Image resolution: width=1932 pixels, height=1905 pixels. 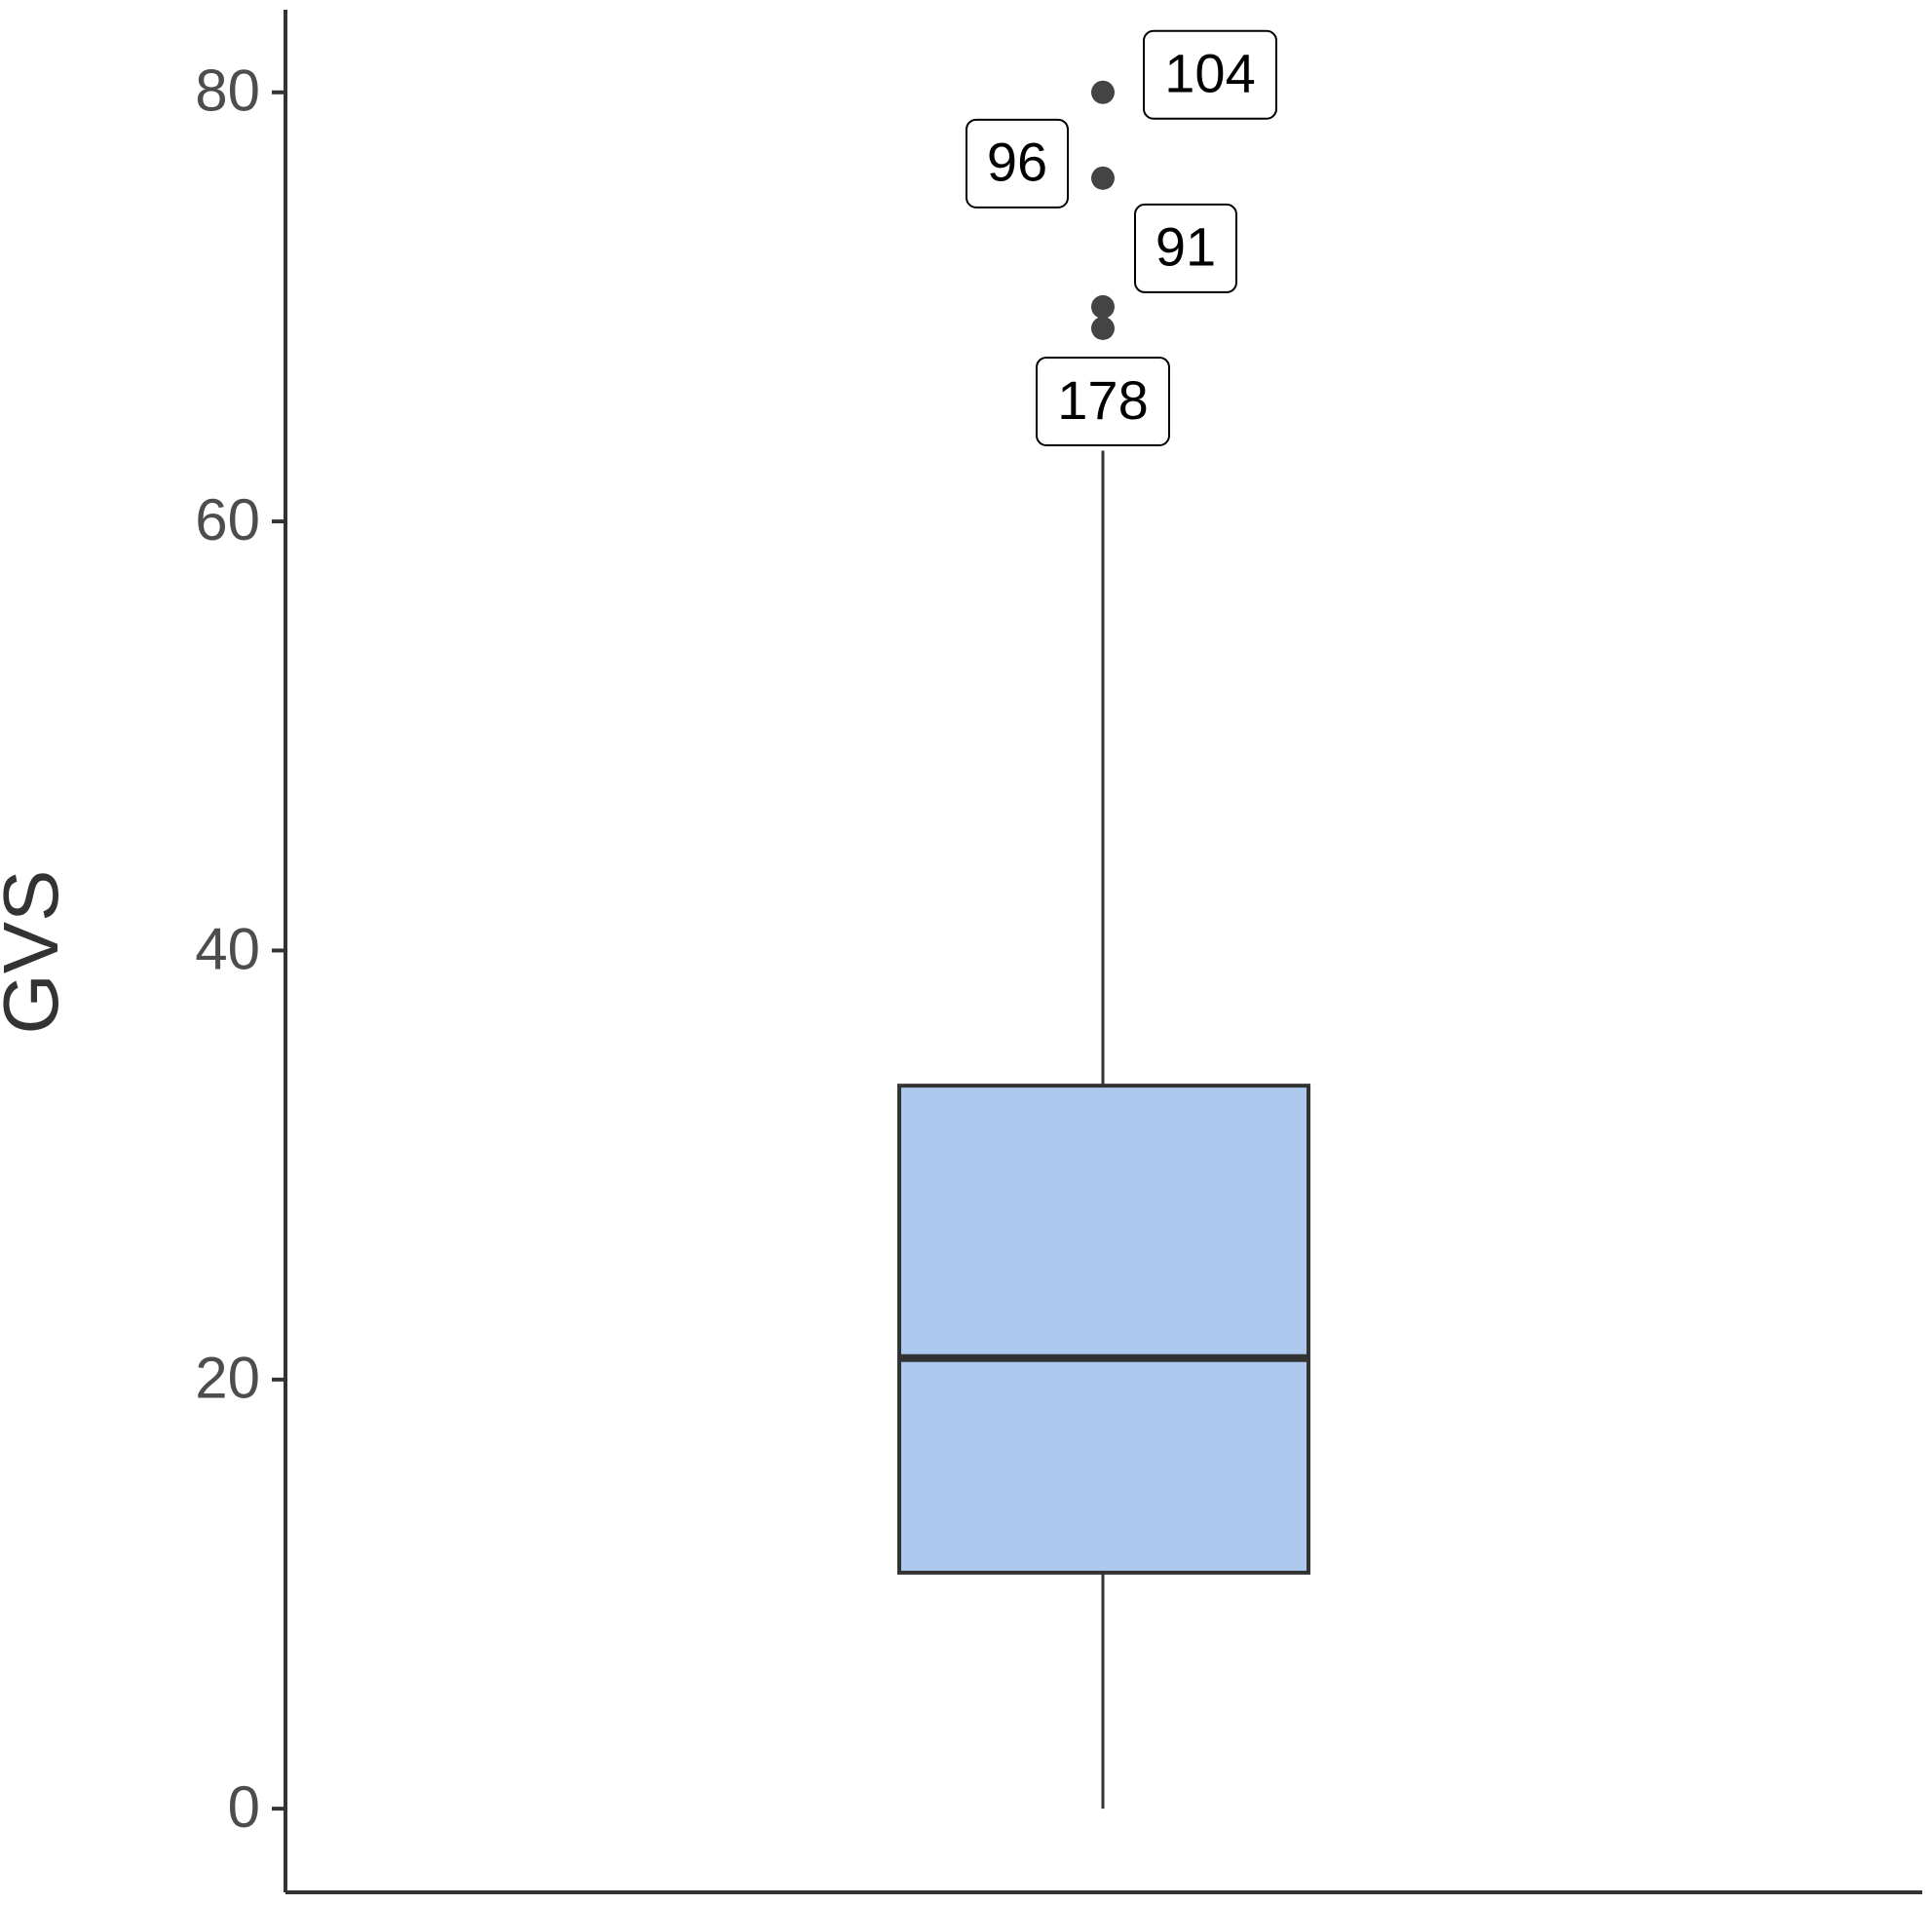 I want to click on outlier-label: 91, so click(x=1185, y=247).